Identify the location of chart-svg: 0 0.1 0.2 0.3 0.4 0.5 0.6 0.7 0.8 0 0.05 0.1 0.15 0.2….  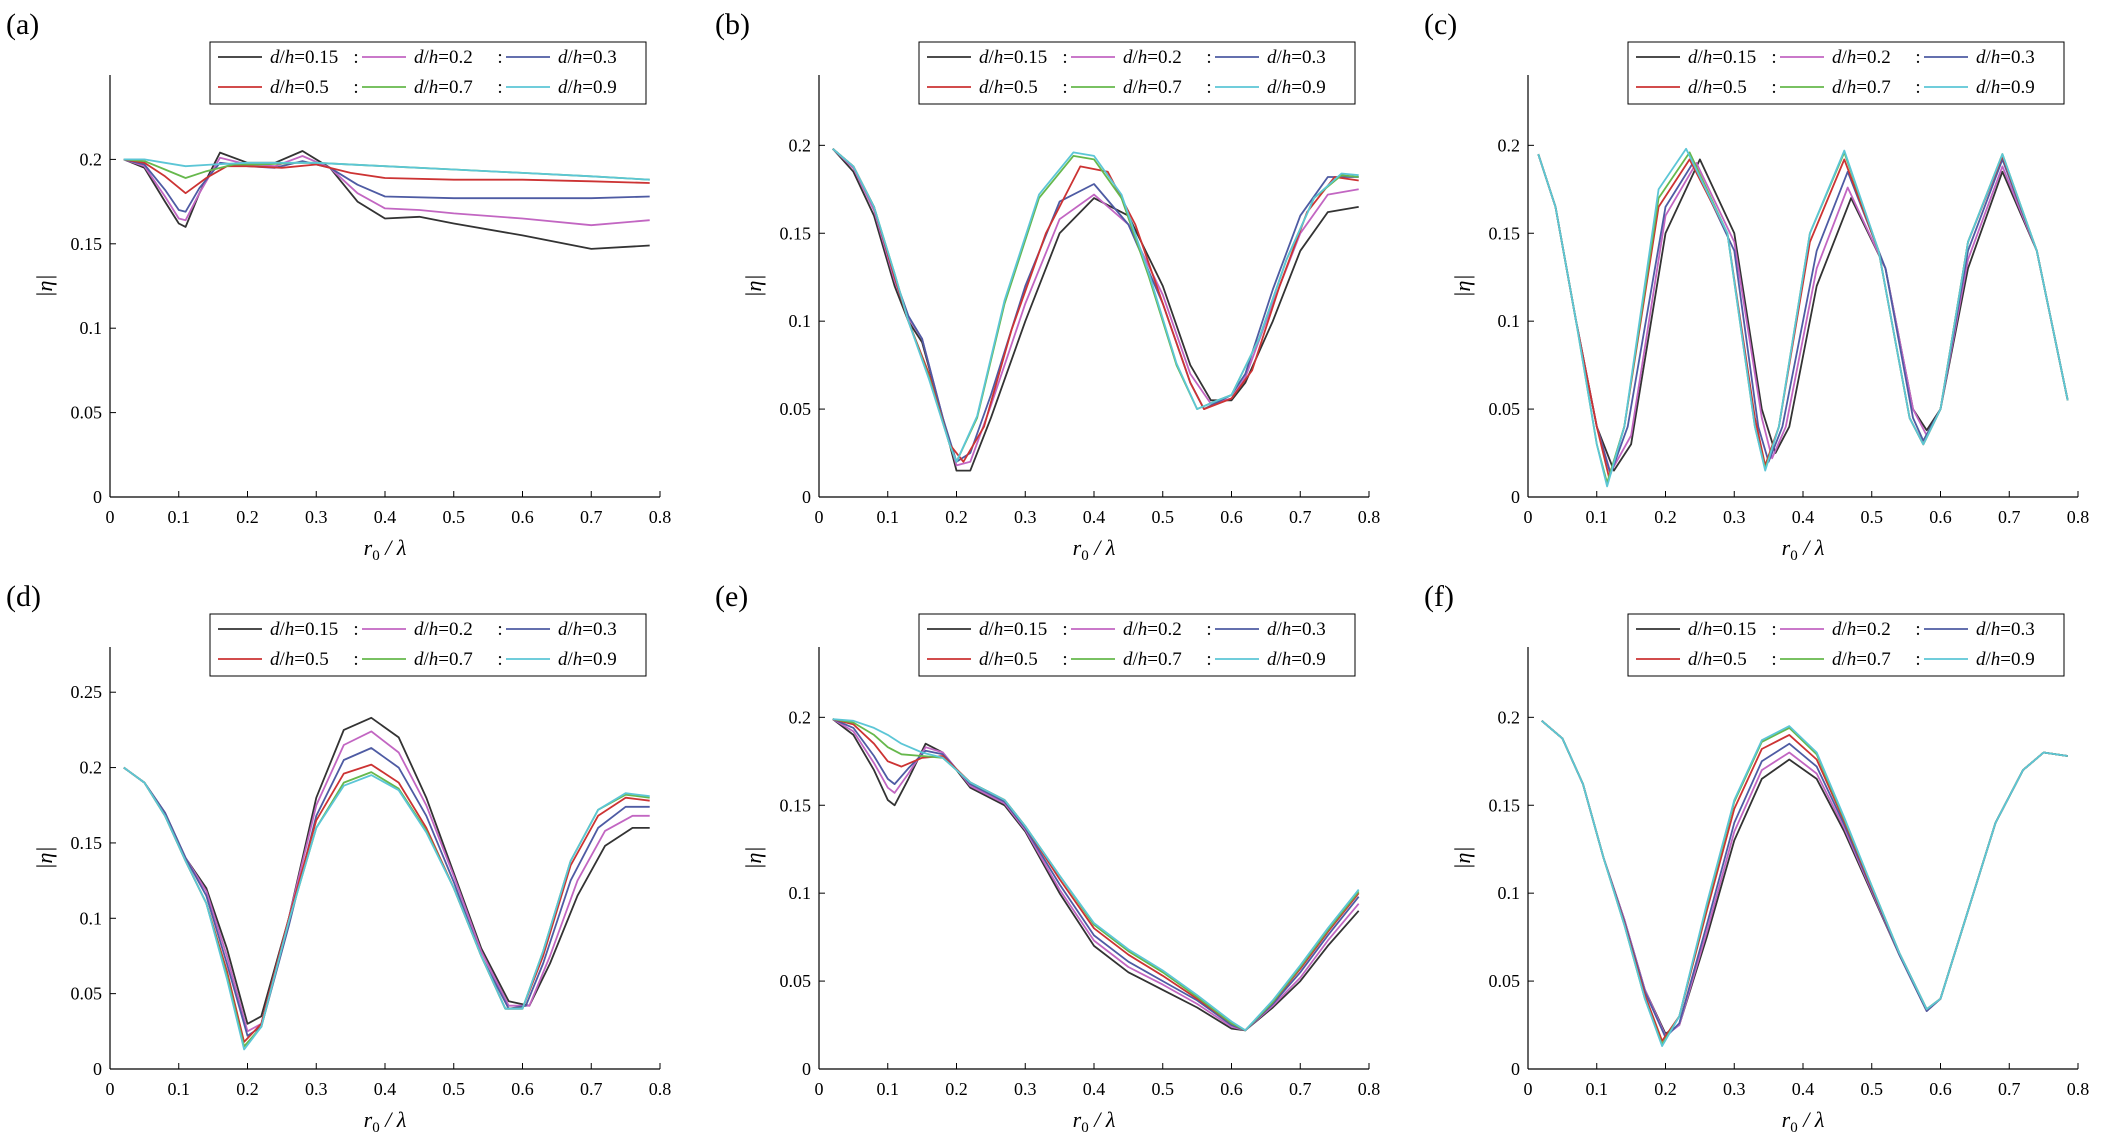
(1060, 302).